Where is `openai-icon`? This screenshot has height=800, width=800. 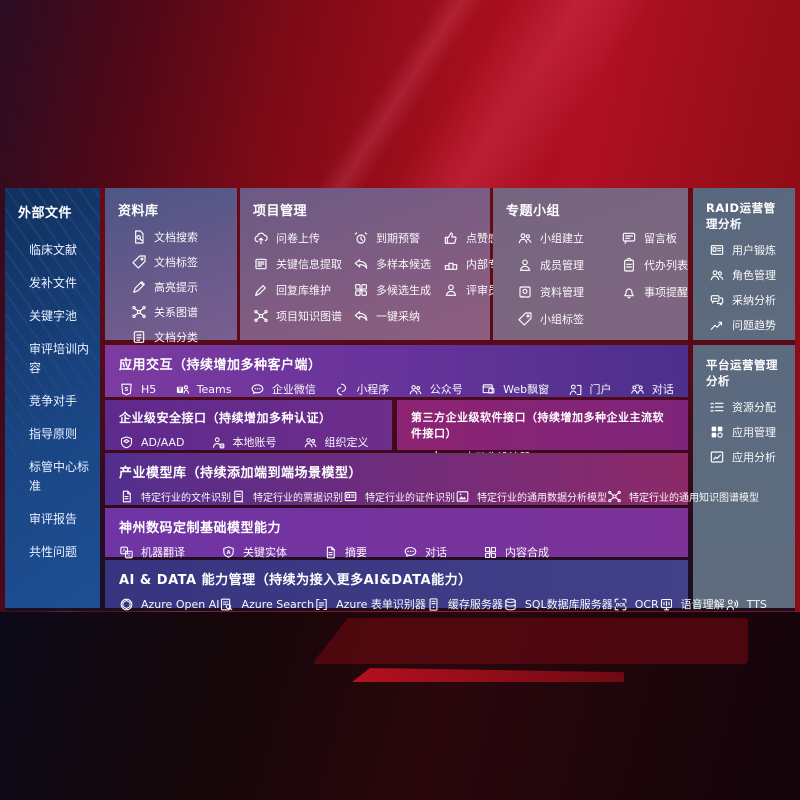 openai-icon is located at coordinates (126, 604).